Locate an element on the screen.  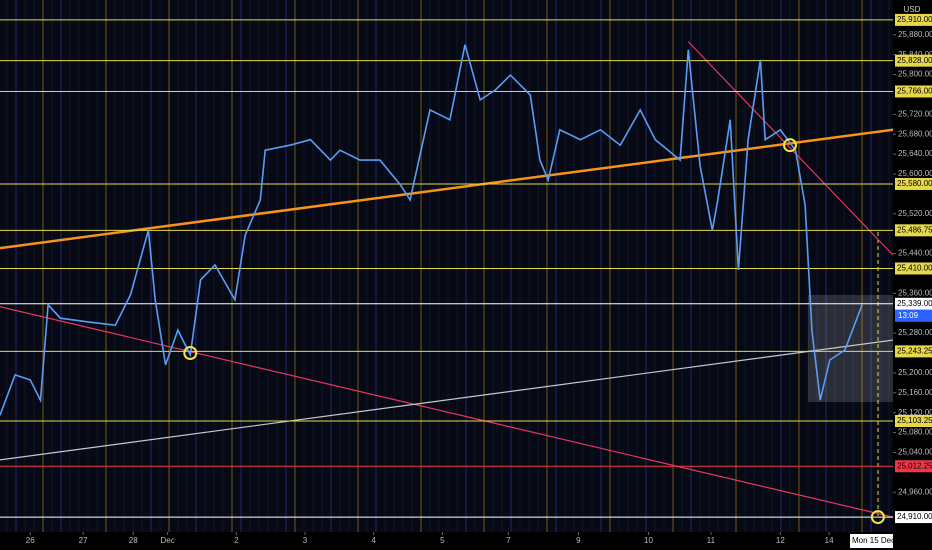
y-tick-label: 25,720.00 is located at coordinates (915, 113).